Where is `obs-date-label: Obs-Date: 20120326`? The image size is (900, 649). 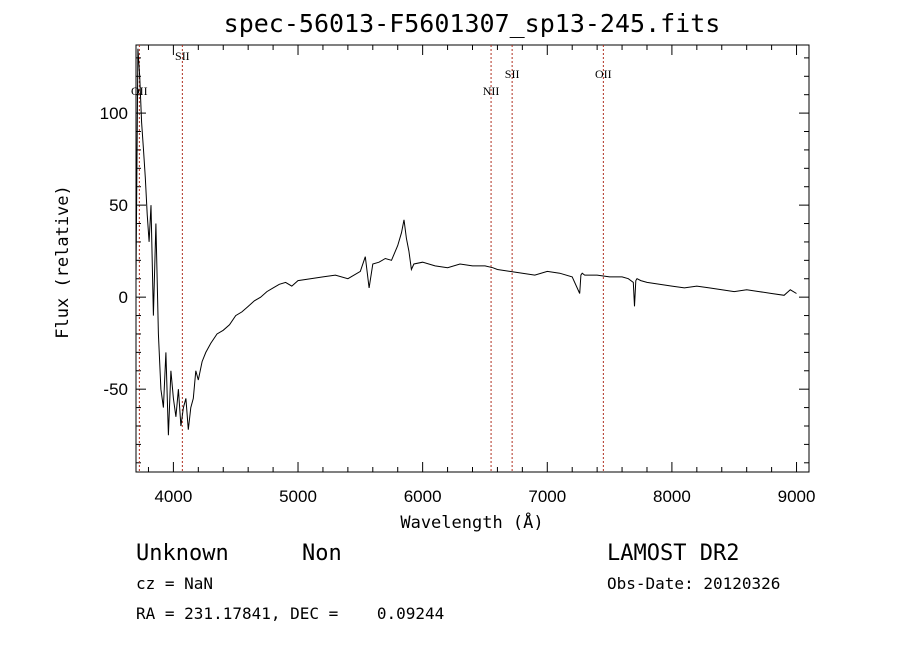
obs-date-label: Obs-Date: 20120326 is located at coordinates (693, 583).